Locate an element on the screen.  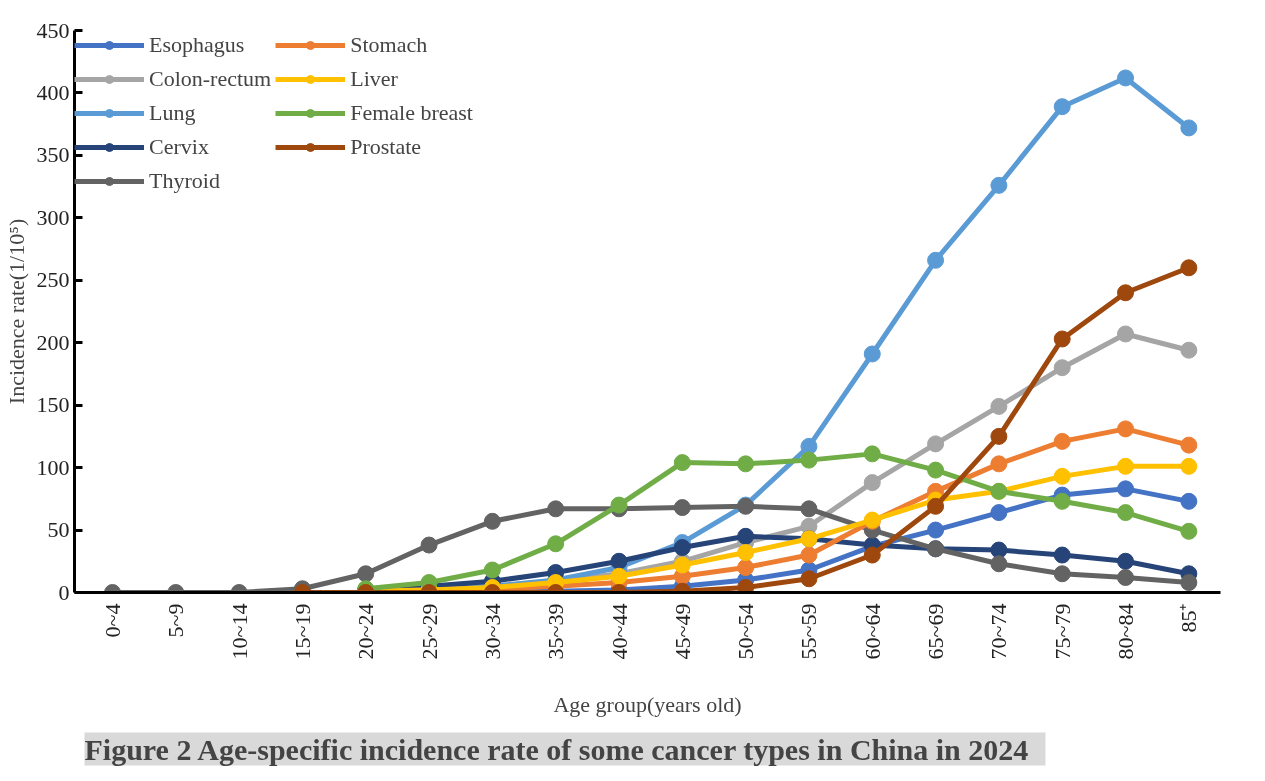
x-tick-label: 60~64 is located at coordinates (872, 631).